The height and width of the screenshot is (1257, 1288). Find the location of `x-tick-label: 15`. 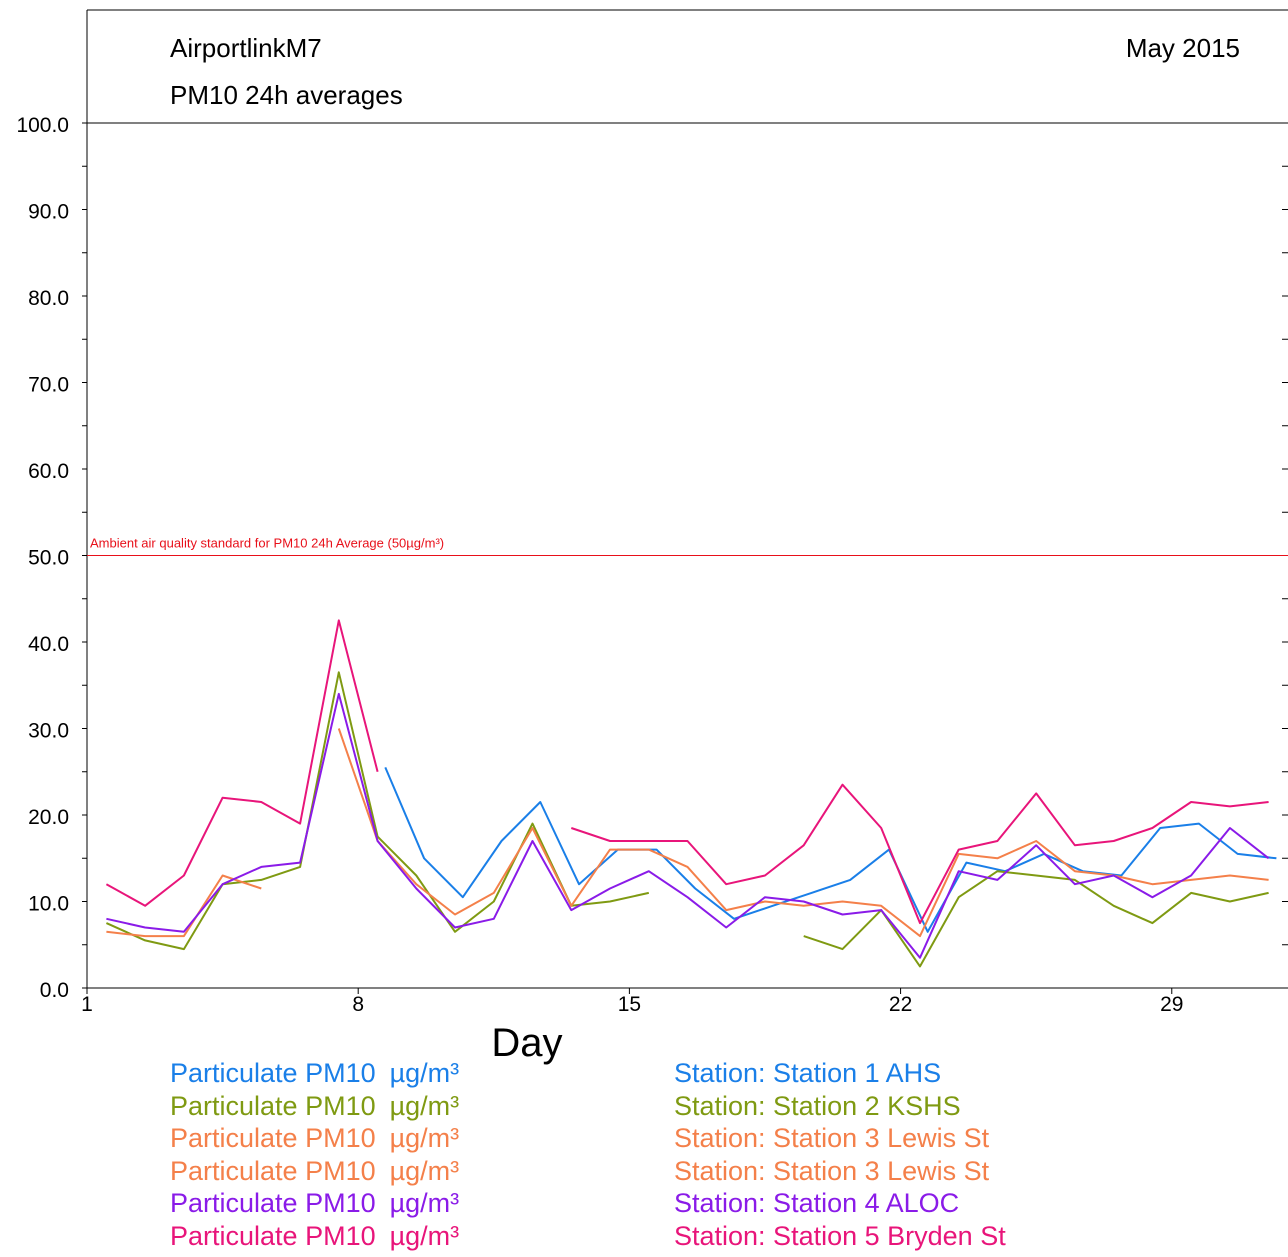

x-tick-label: 15 is located at coordinates (629, 1004).